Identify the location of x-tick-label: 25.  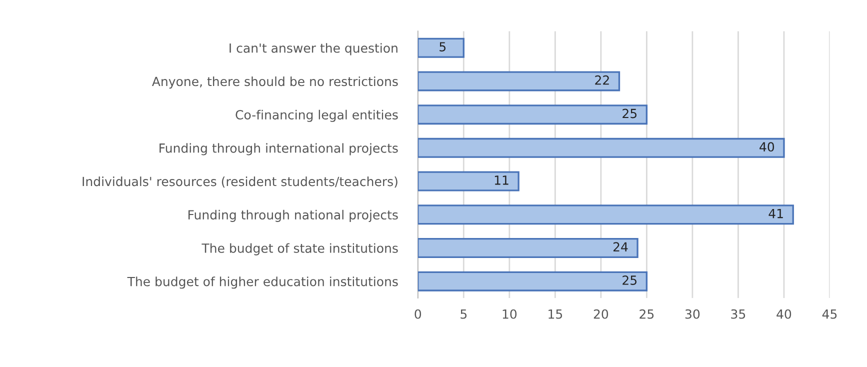
(647, 314).